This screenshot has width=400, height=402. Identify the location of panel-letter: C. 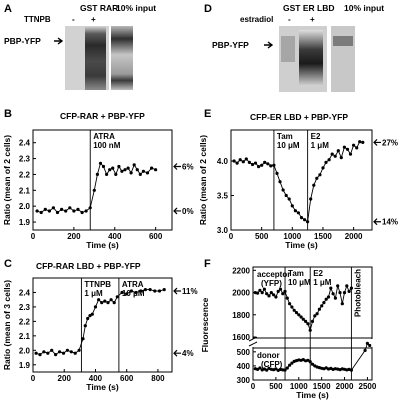
(8, 264).